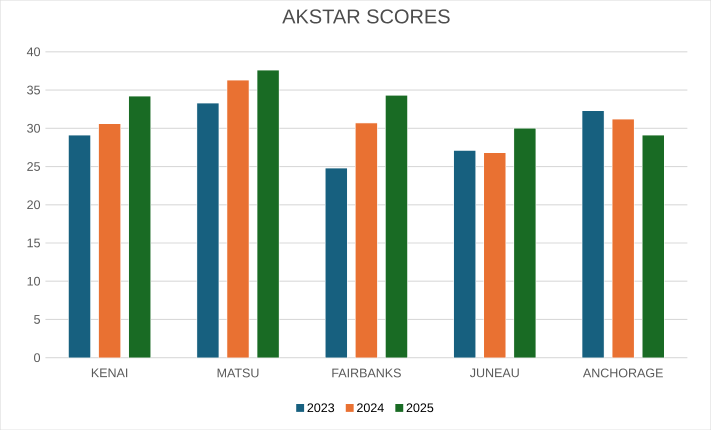 The height and width of the screenshot is (430, 711). I want to click on chart-title: AKSTAR SCORES, so click(366, 16).